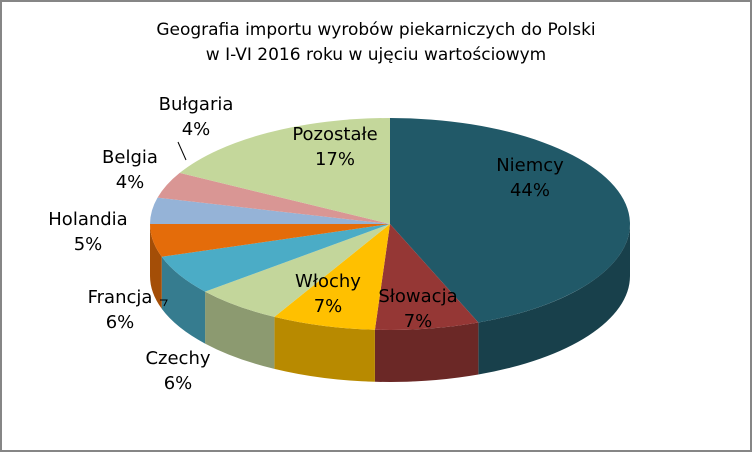 This screenshot has height=452, width=752. What do you see at coordinates (87, 219) in the screenshot?
I see `slice-label: Holandia` at bounding box center [87, 219].